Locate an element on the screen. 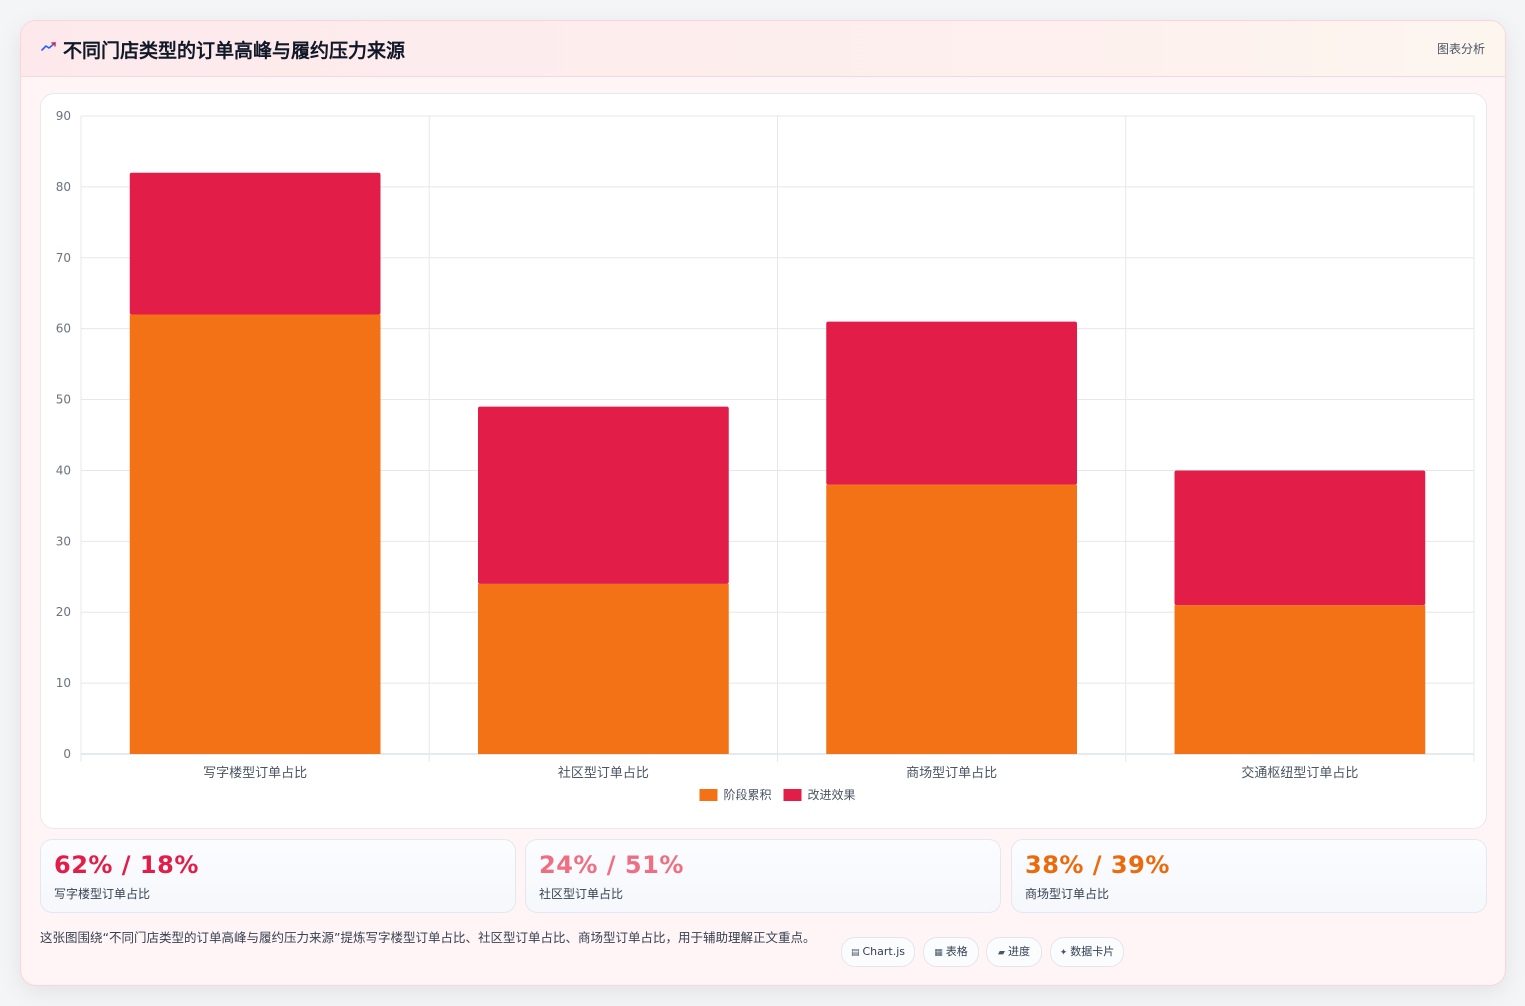 The width and height of the screenshot is (1525, 1006). chip-data-cards: ✦ 数据卡片 is located at coordinates (1087, 952).